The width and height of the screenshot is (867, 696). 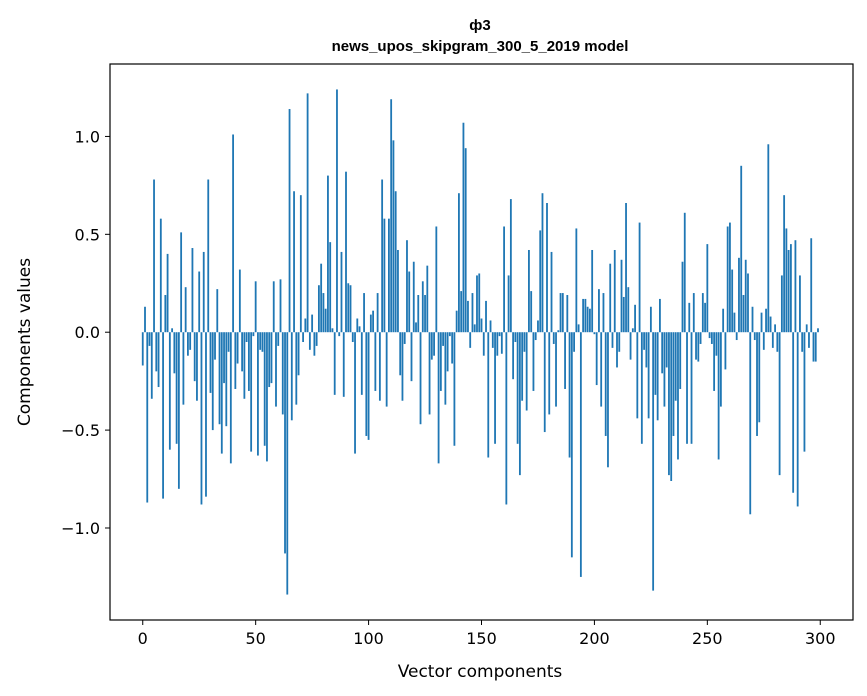 What do you see at coordinates (480, 672) in the screenshot?
I see `x-axis-label: Vector components` at bounding box center [480, 672].